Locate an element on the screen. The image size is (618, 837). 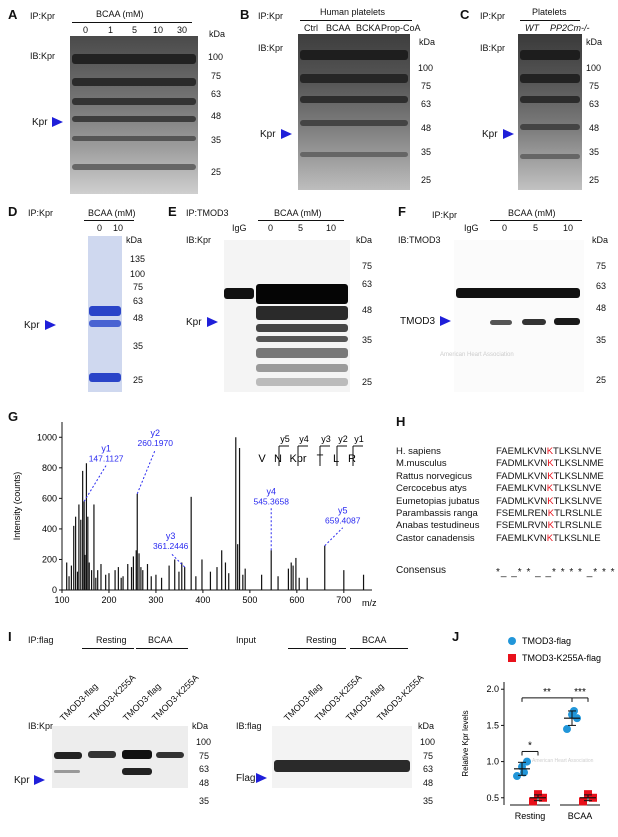
panel-c-marker: 75 is located at coordinates (594, 86).